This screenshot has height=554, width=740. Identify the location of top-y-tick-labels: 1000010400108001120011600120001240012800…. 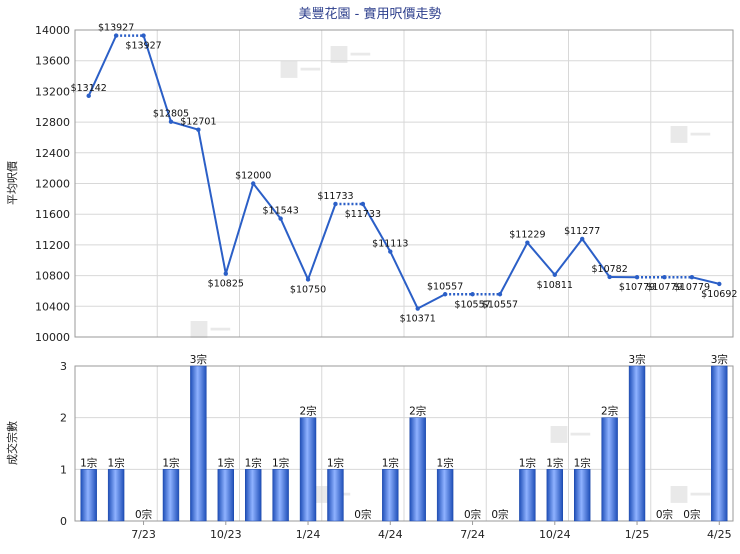
(52, 184).